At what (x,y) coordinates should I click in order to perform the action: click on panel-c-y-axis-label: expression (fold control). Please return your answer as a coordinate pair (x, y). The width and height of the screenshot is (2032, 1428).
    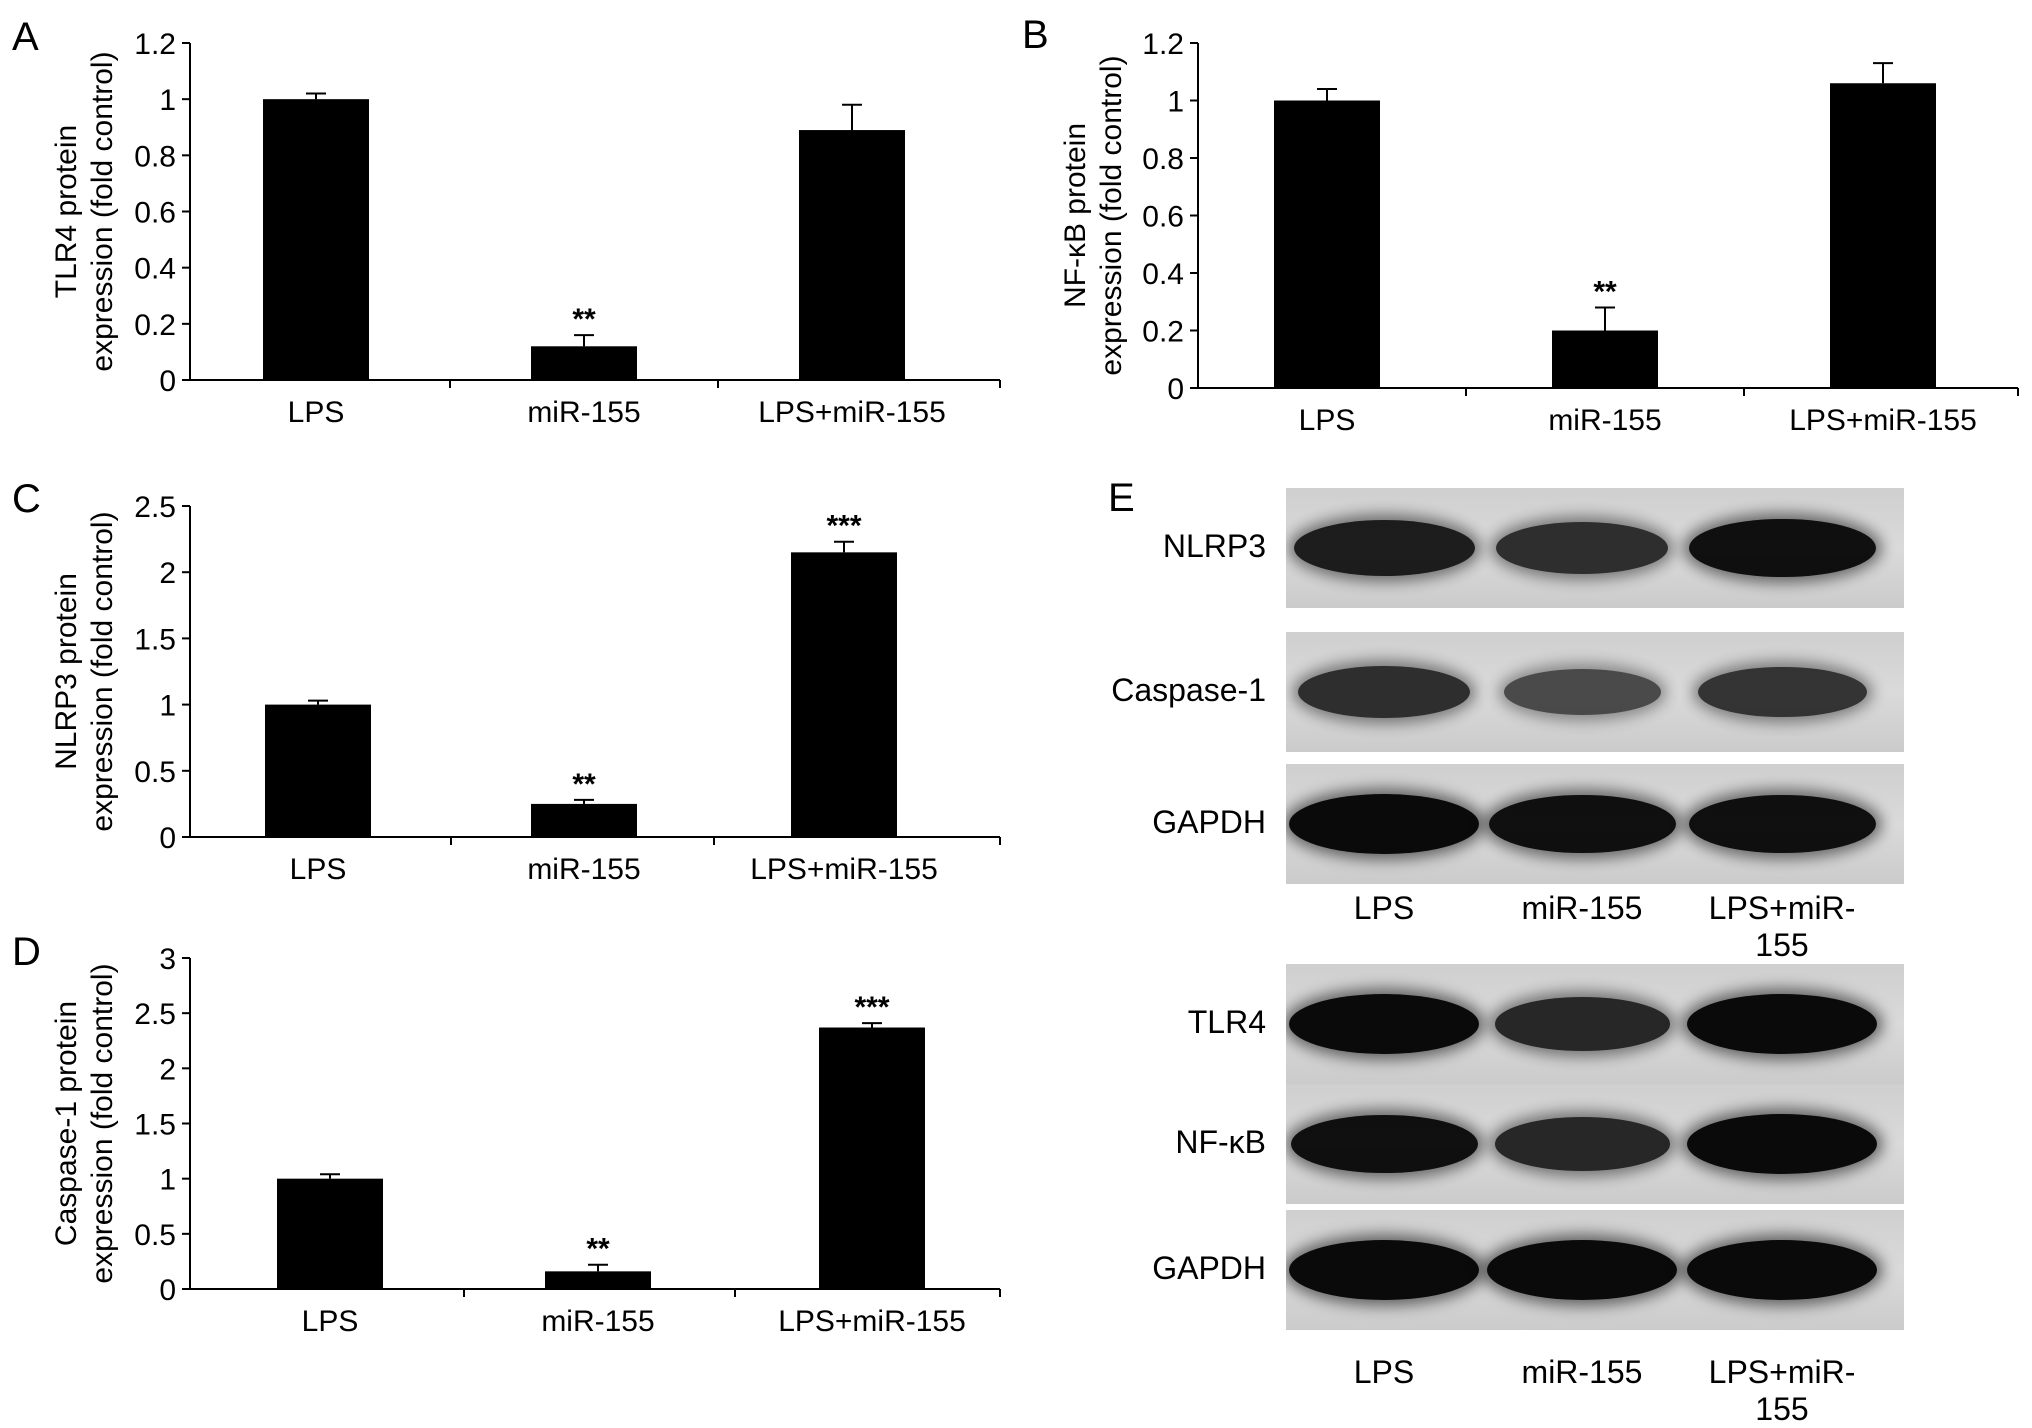
    Looking at the image, I should click on (102, 671).